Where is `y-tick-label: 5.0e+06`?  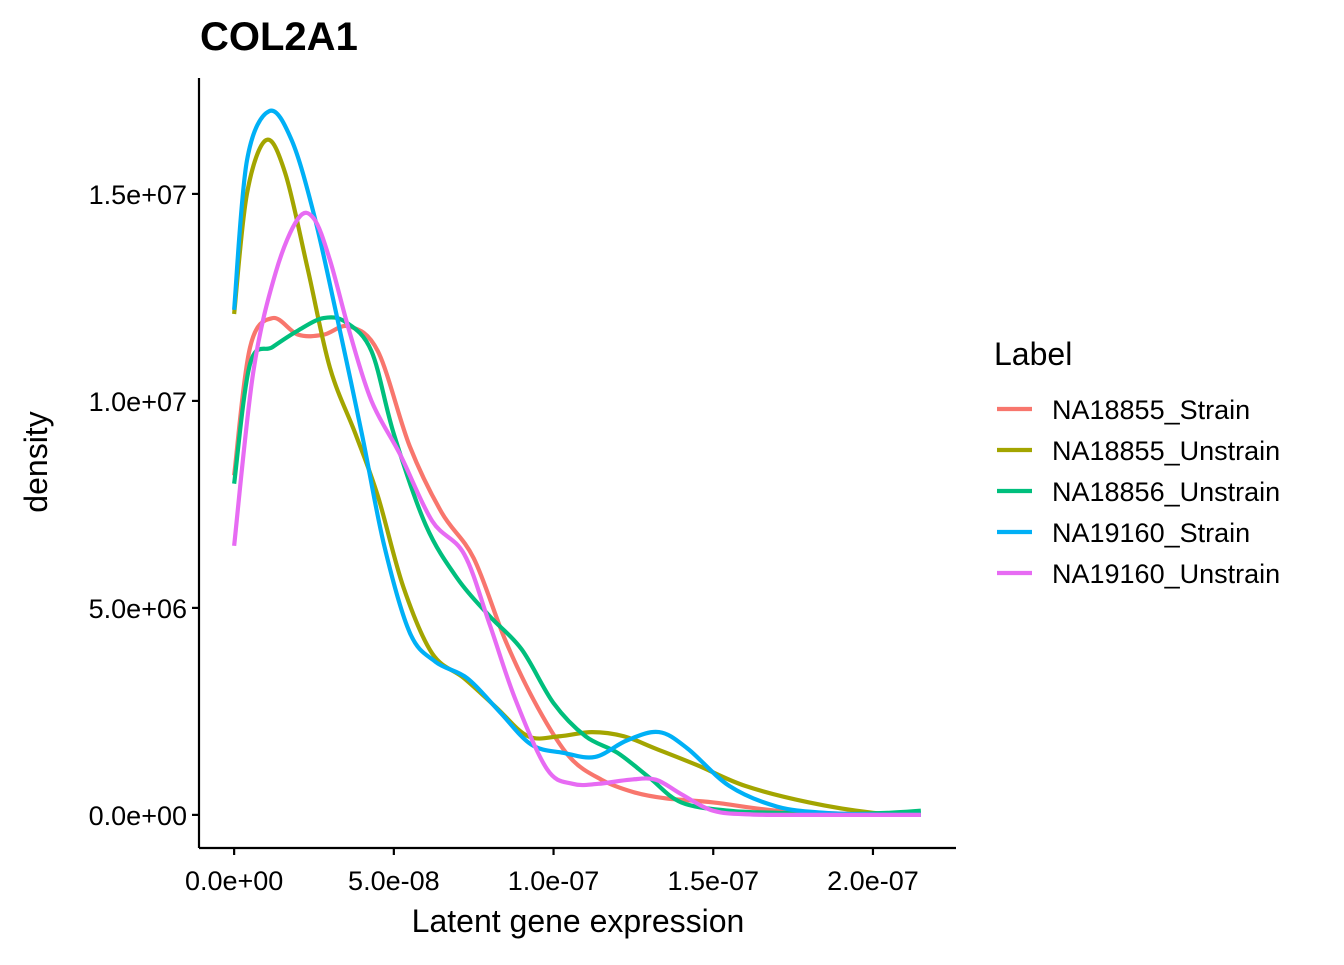
y-tick-label: 5.0e+06 is located at coordinates (138, 609).